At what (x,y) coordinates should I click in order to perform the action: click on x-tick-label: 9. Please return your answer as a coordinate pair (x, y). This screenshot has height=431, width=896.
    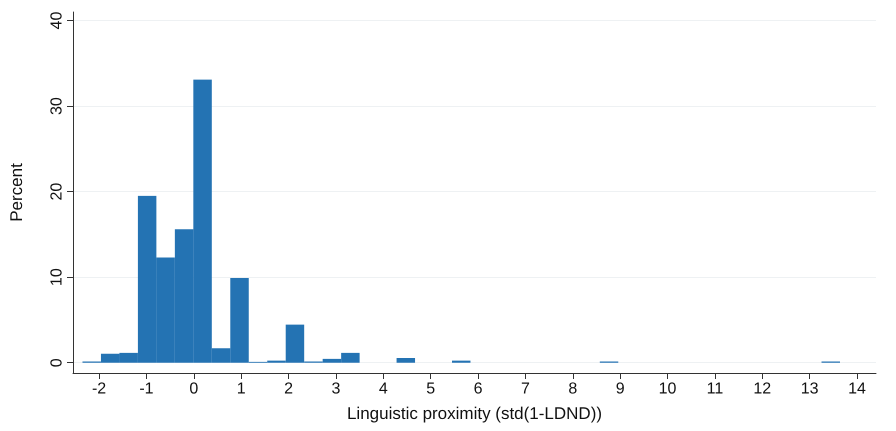
    Looking at the image, I should click on (620, 389).